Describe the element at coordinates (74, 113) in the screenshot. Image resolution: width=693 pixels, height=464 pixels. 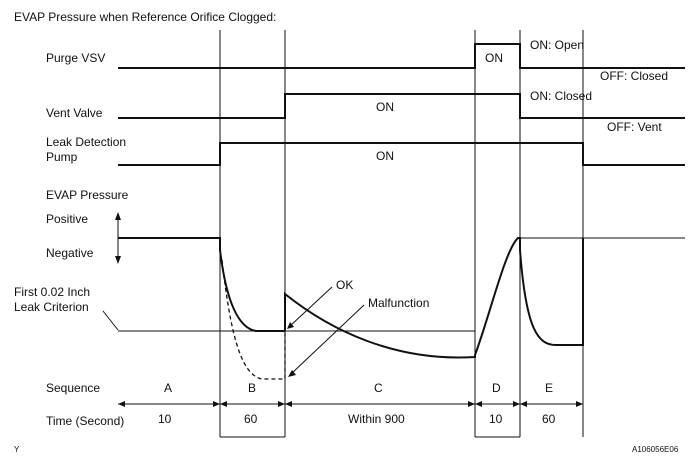
I see `vent-valve-label: Vent Valve` at that location.